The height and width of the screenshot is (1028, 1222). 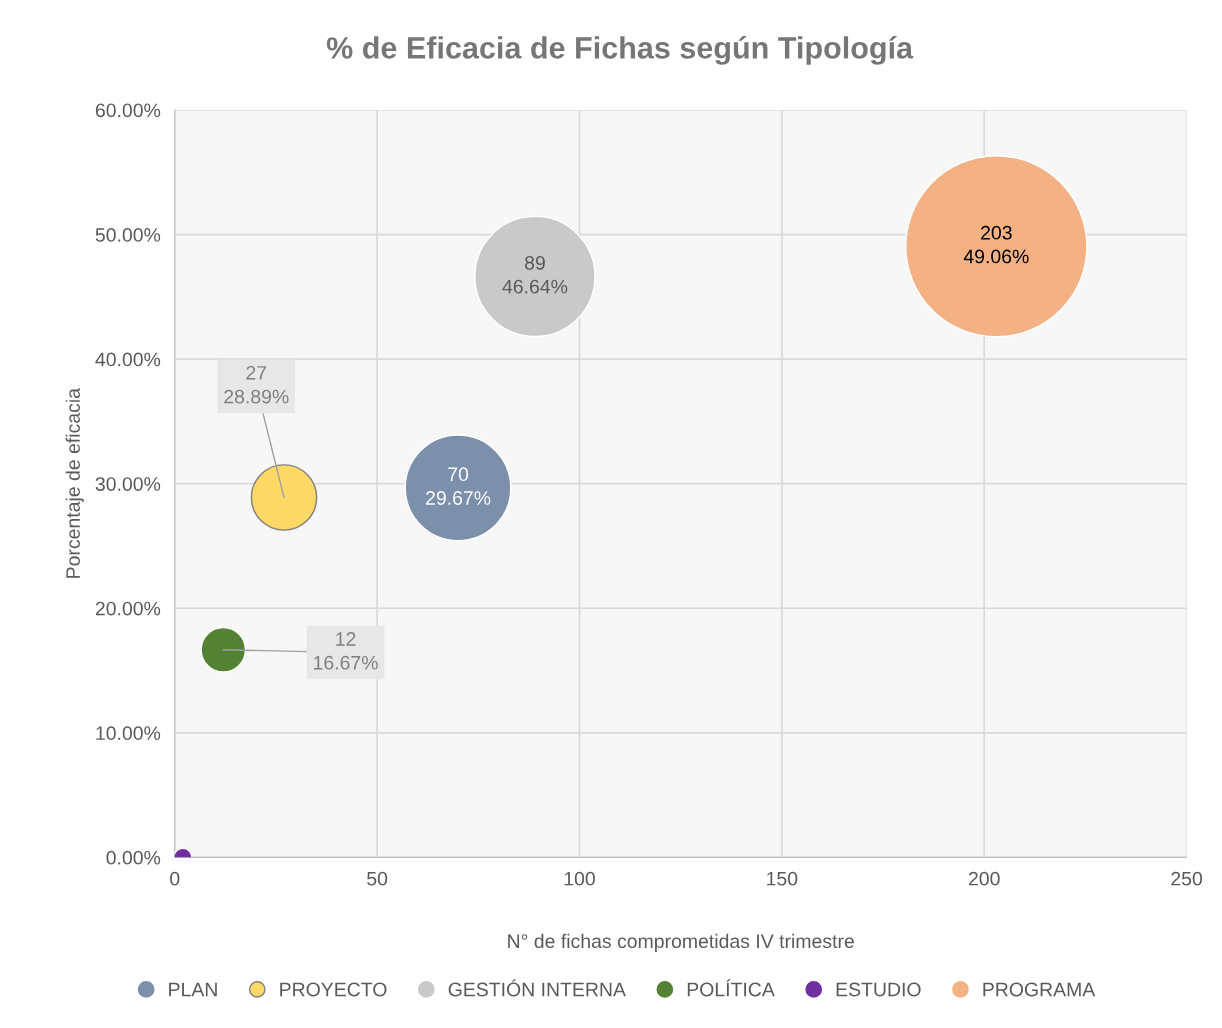 What do you see at coordinates (681, 942) in the screenshot?
I see `x-axis-title: N° de fichas comprometidas IV trimestre` at bounding box center [681, 942].